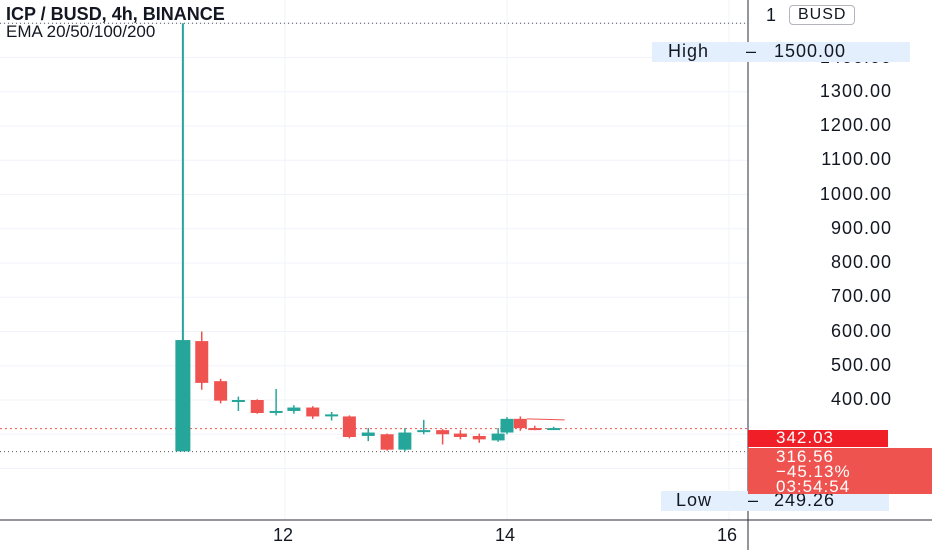  I want to click on indicator-legend: EMA 20/50/100/200, so click(81, 31).